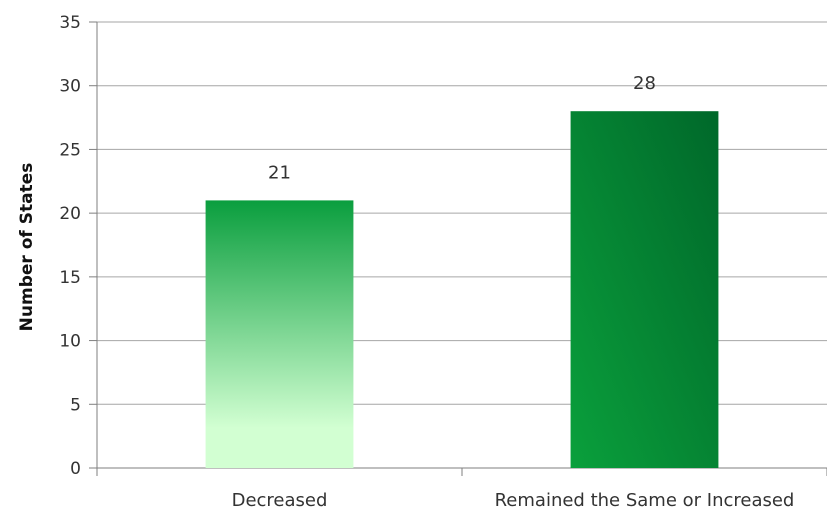 Image resolution: width=827 pixels, height=512 pixels. What do you see at coordinates (70, 278) in the screenshot?
I see `y-tick-label-15: 15` at bounding box center [70, 278].